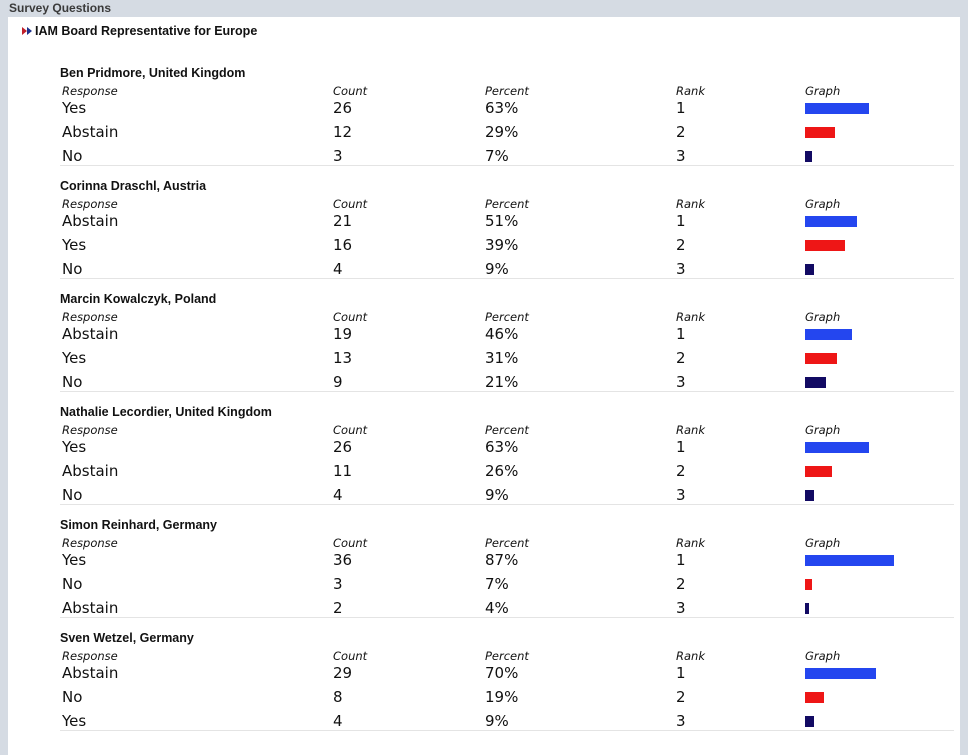 The image size is (968, 755). What do you see at coordinates (343, 358) in the screenshot?
I see `cell-count: 13` at bounding box center [343, 358].